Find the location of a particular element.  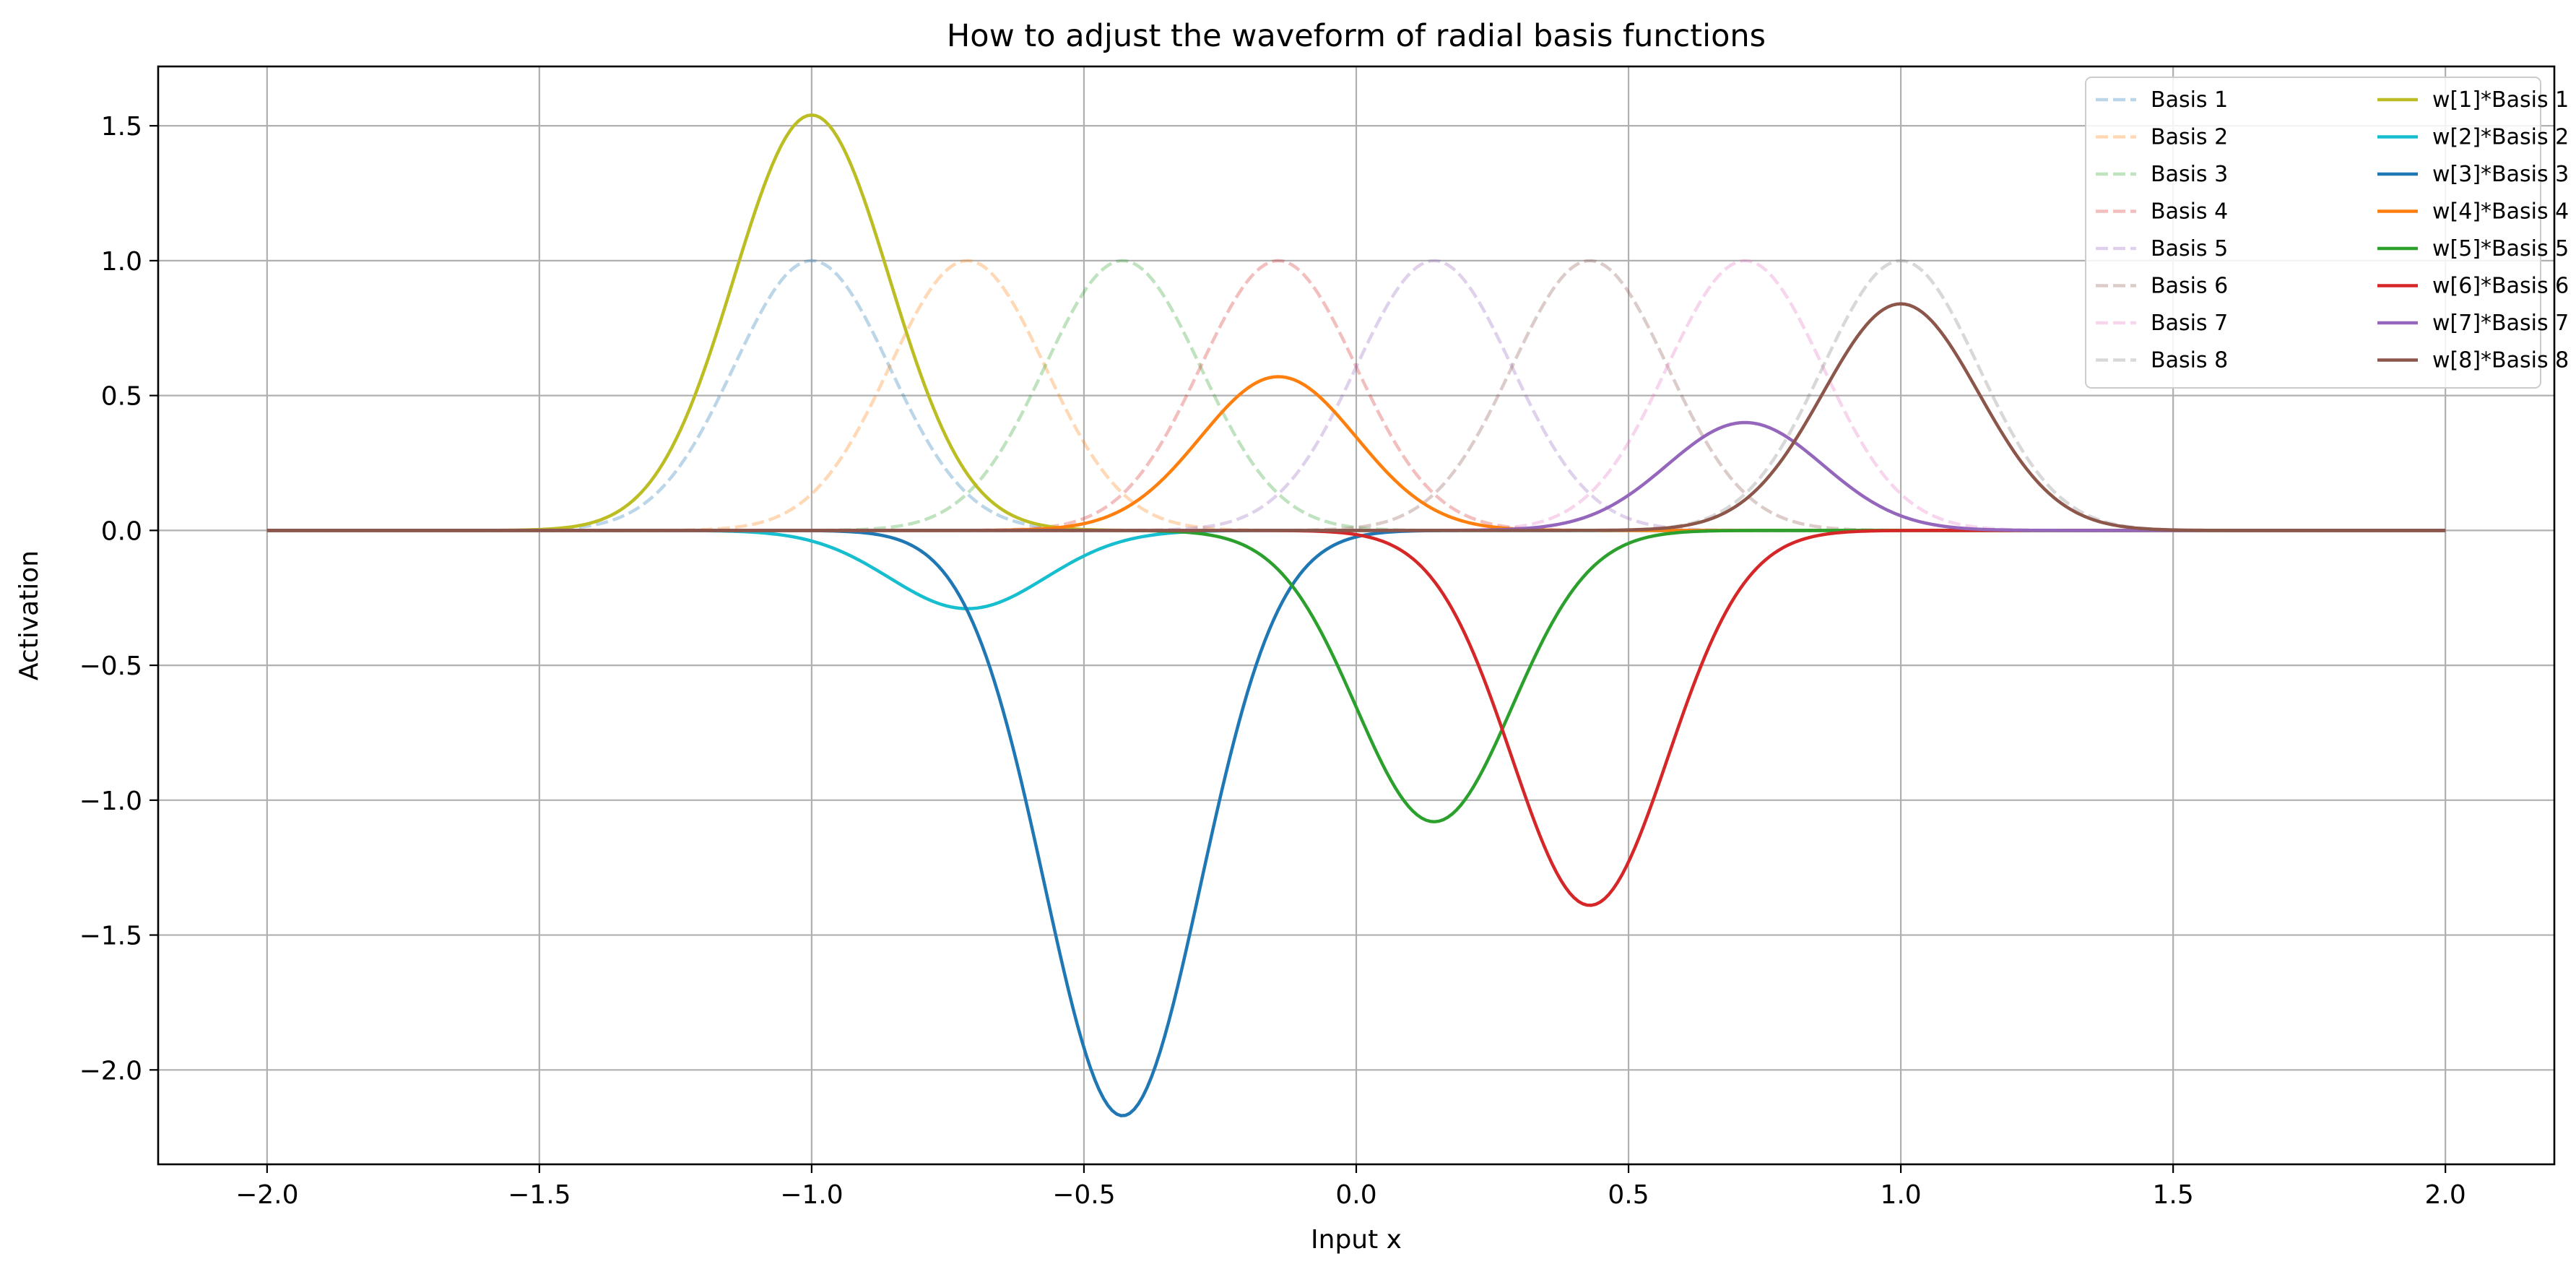

x-tick-label: −1.5 is located at coordinates (539, 1195).